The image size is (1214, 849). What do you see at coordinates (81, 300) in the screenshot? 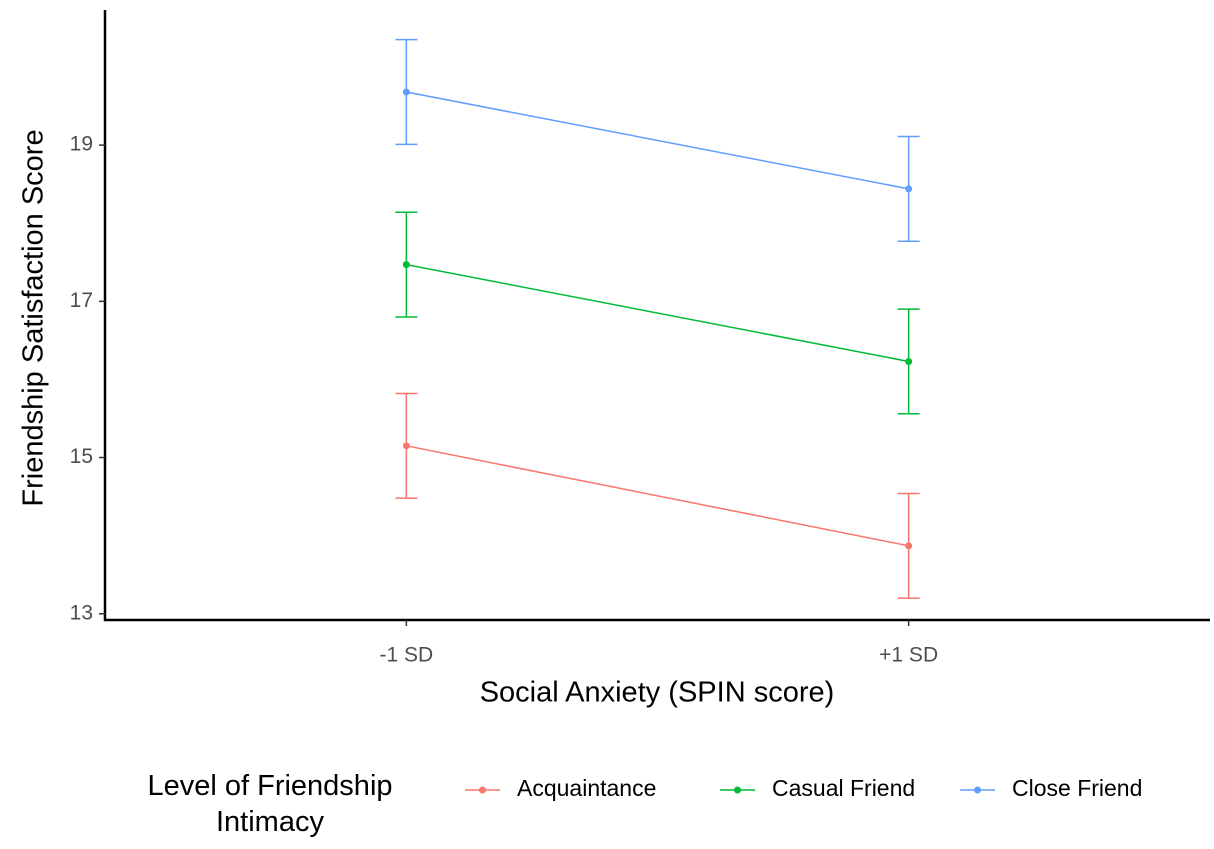
I see `y-tick-label: 17` at bounding box center [81, 300].